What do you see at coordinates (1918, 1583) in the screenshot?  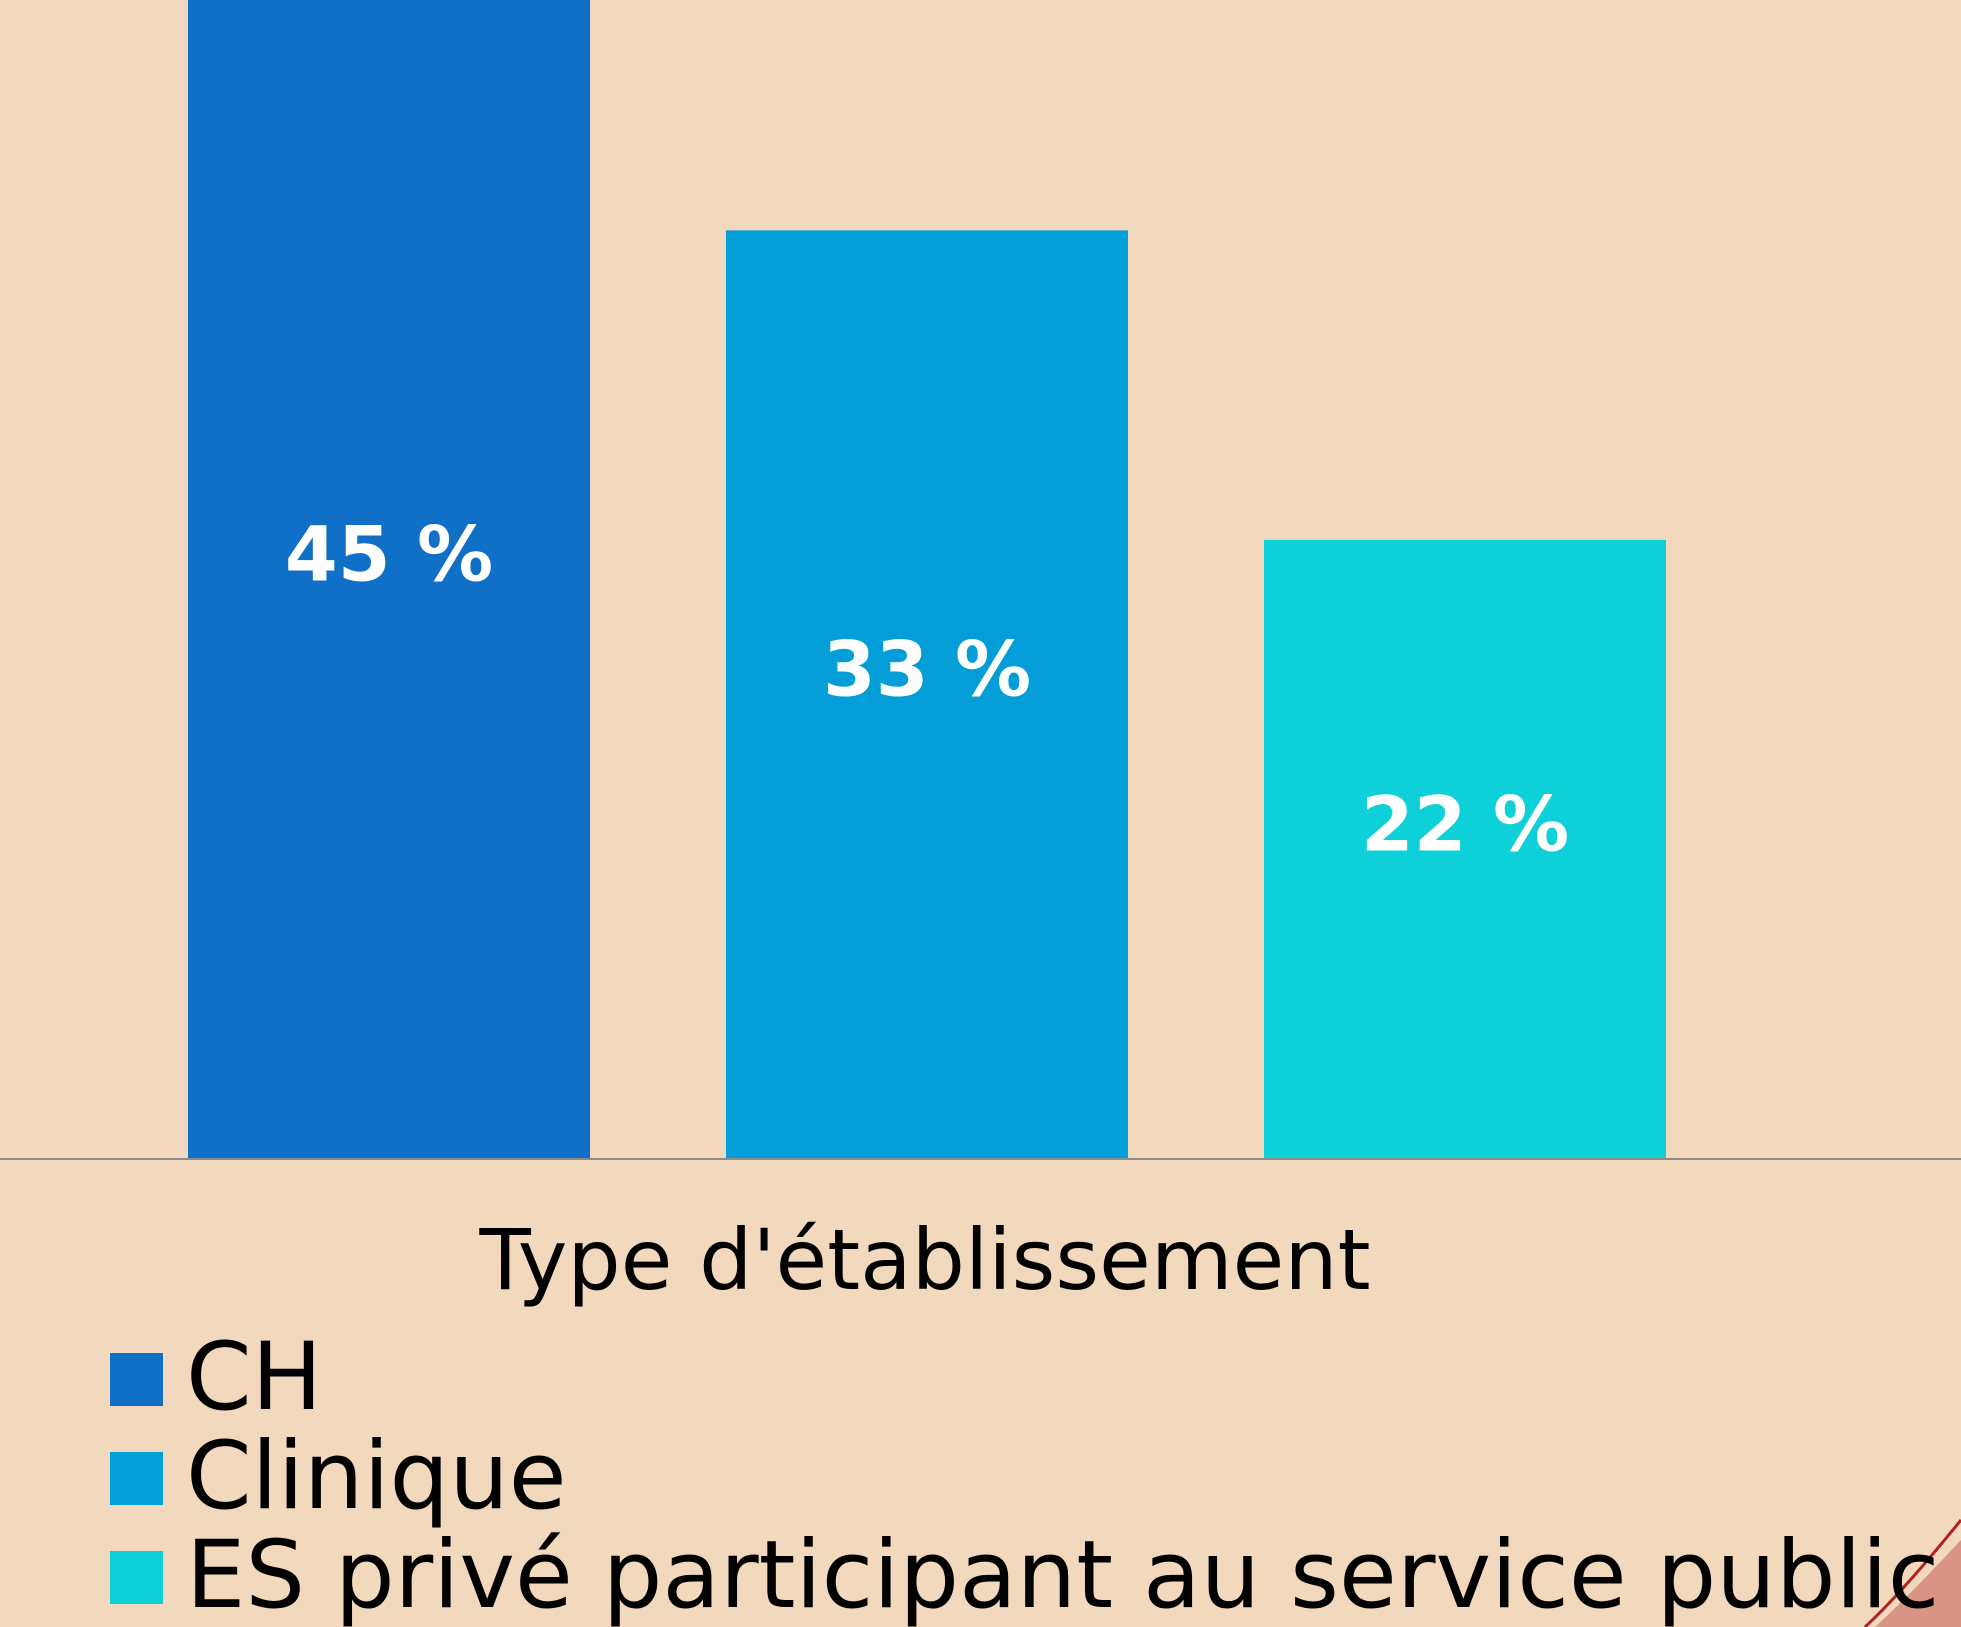 I see `corner-decoration` at bounding box center [1918, 1583].